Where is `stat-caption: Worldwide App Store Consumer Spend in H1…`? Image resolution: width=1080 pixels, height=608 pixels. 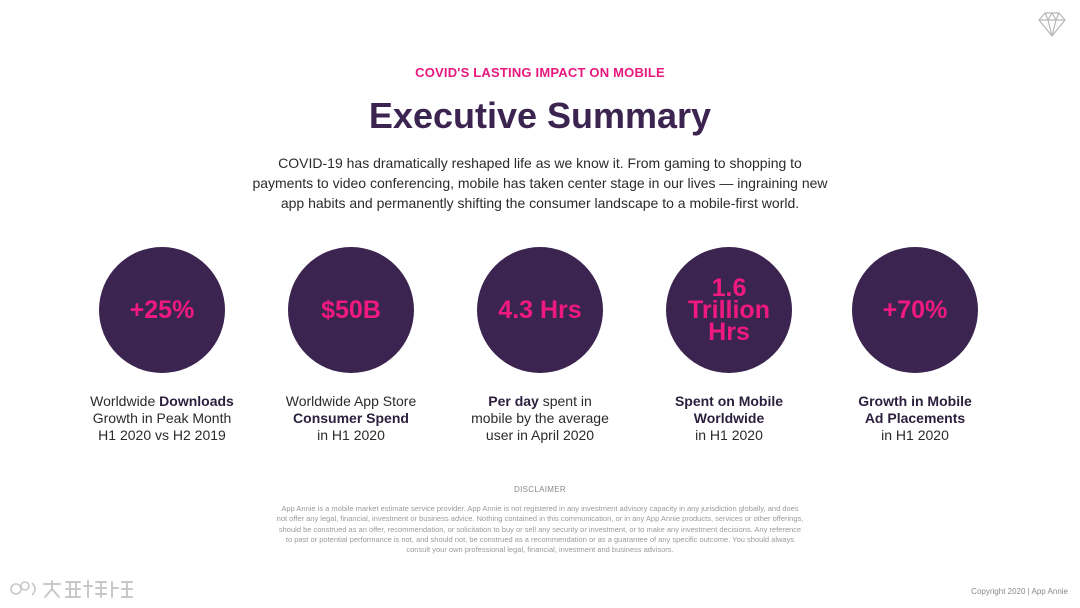 stat-caption: Worldwide App Store Consumer Spend in H1… is located at coordinates (351, 418).